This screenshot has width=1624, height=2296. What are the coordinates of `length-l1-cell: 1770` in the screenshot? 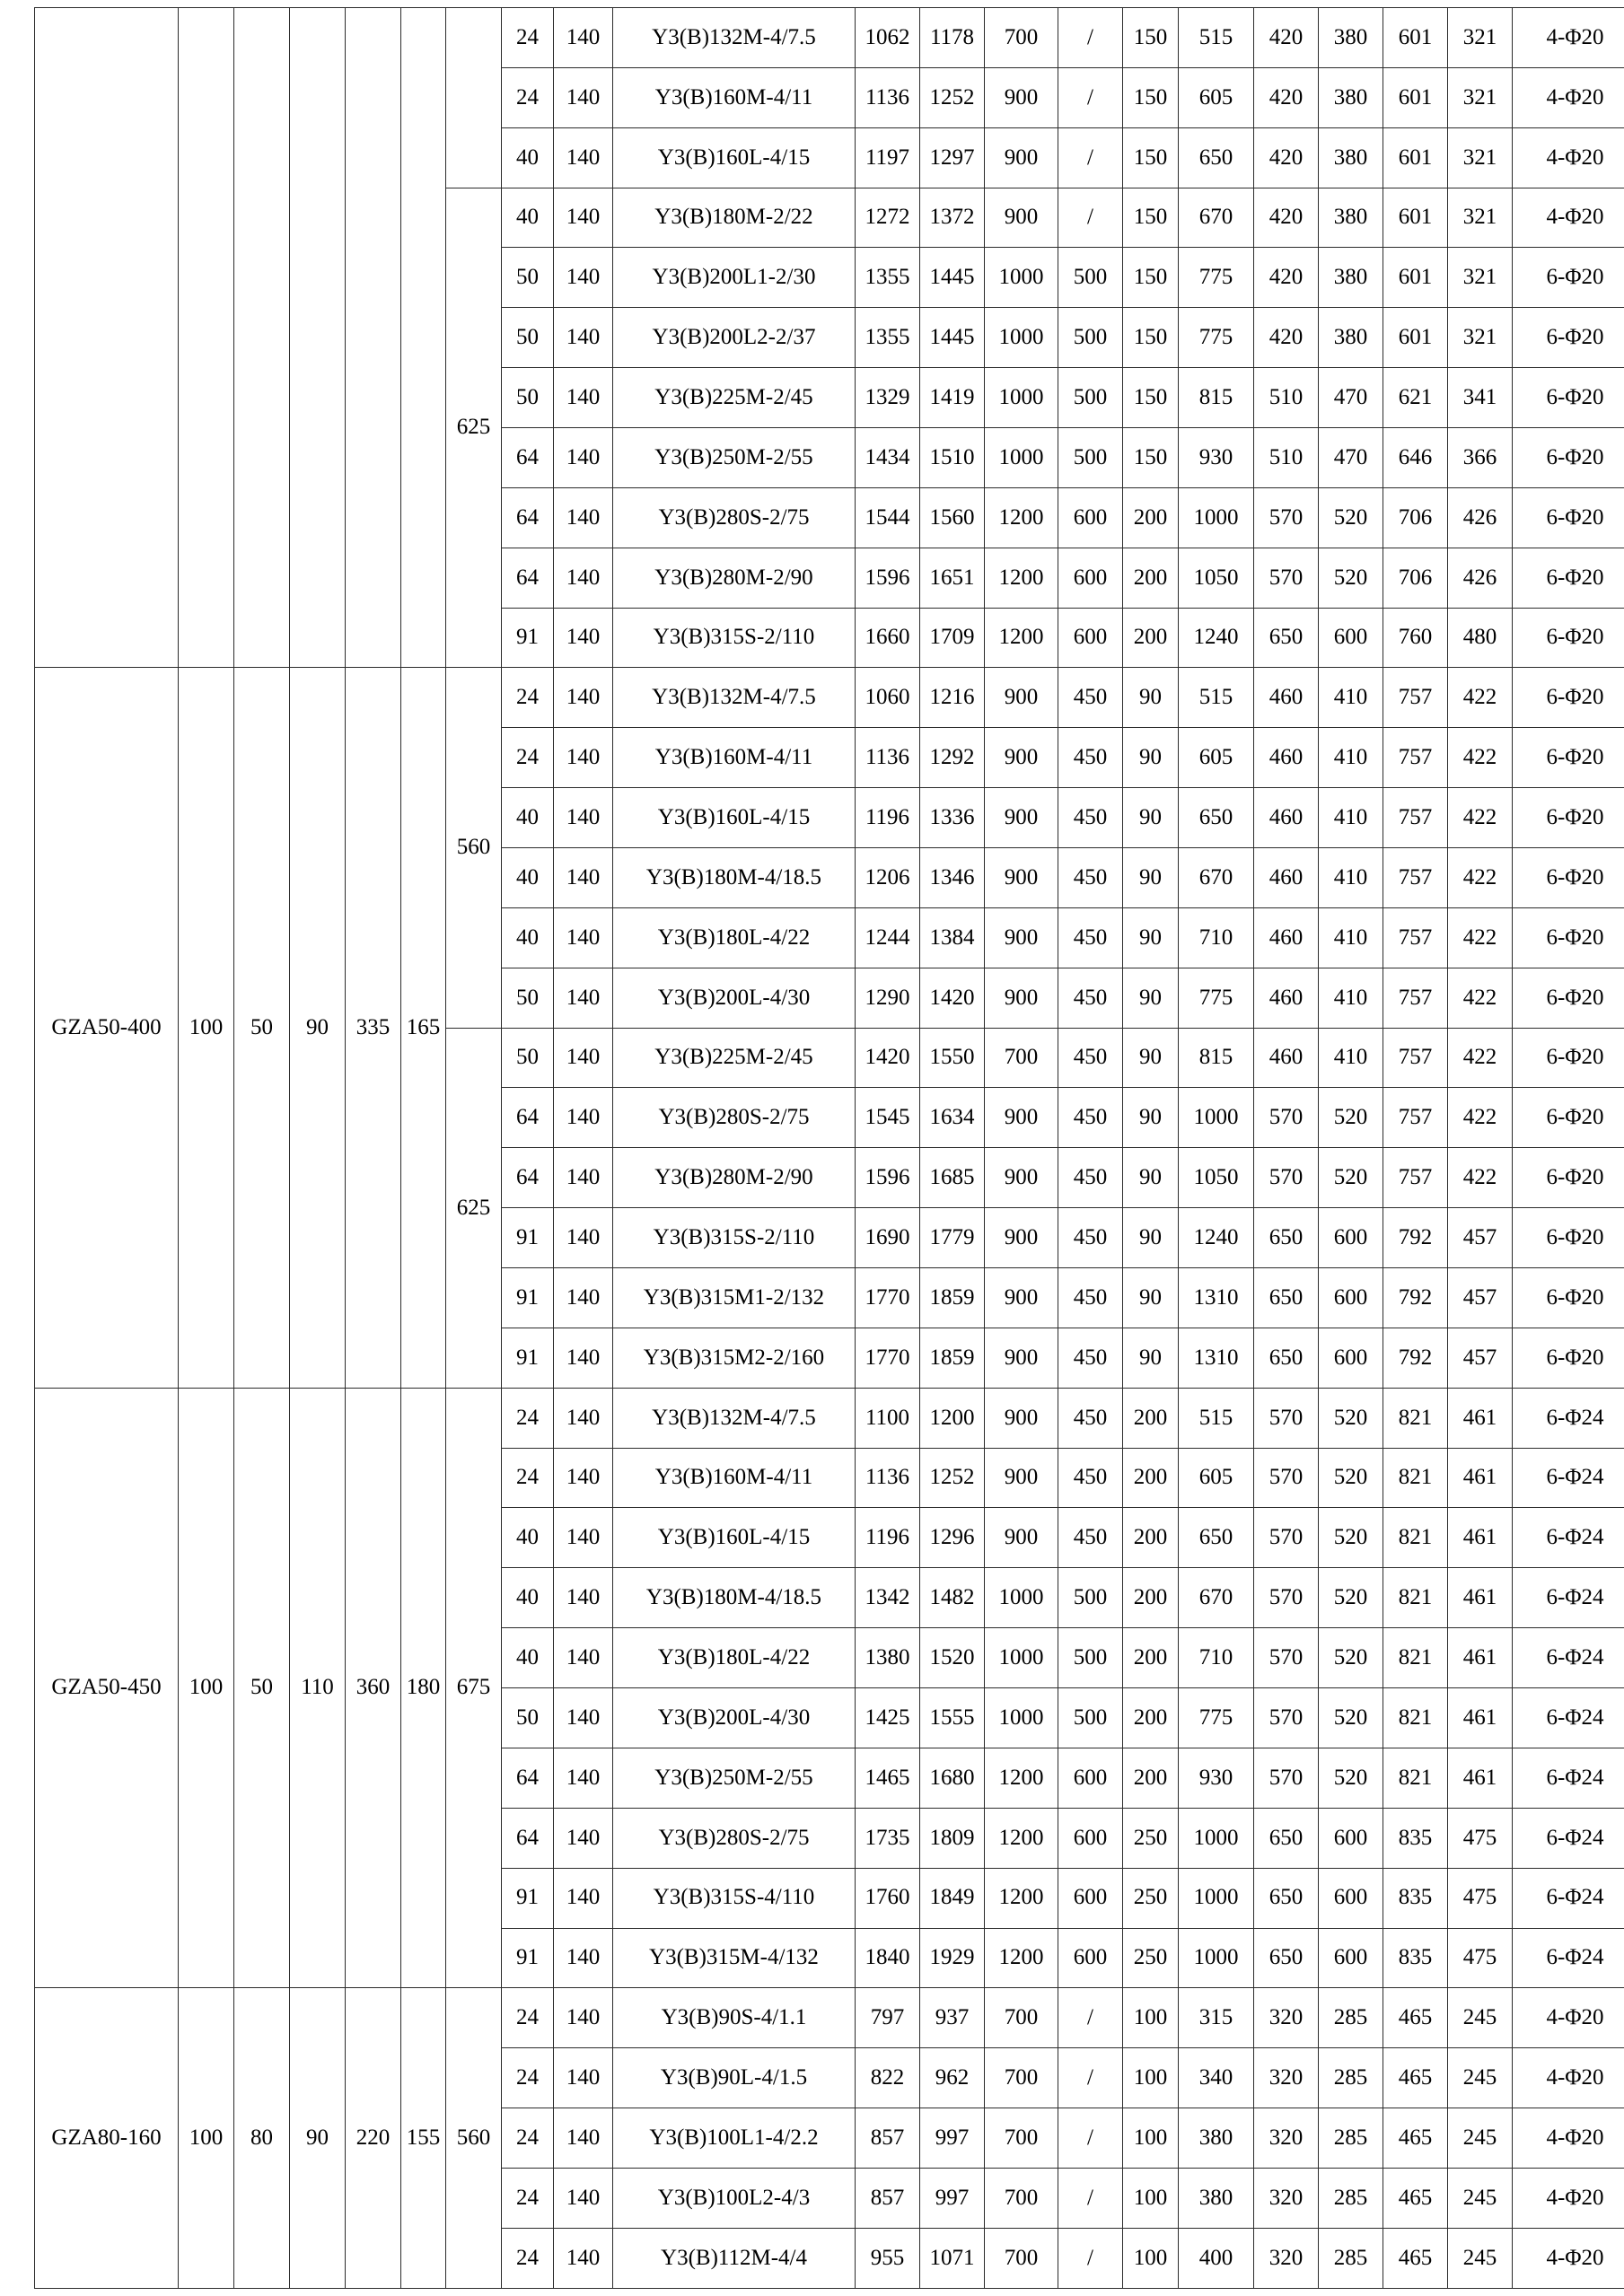 It's located at (887, 1358).